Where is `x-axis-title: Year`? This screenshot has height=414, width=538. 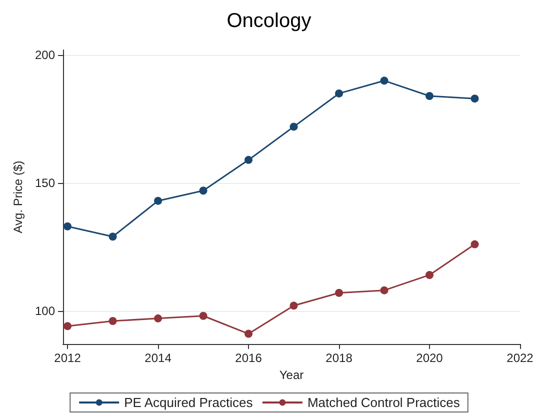
x-axis-title: Year is located at coordinates (291, 375).